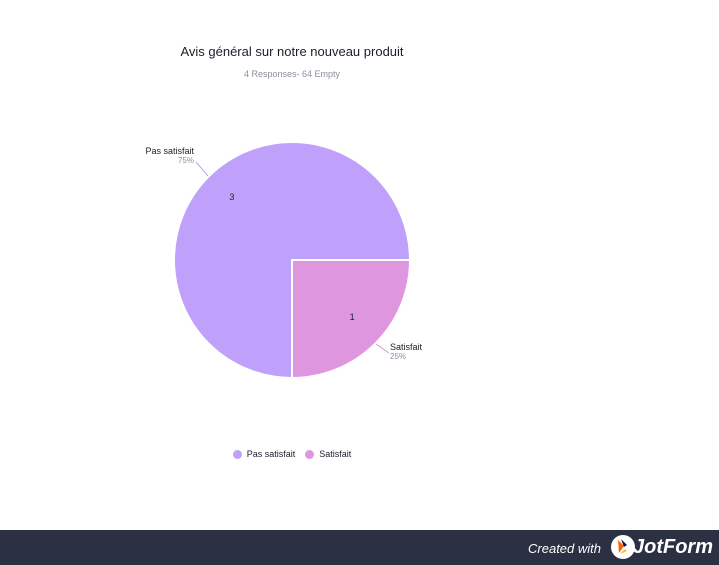 This screenshot has width=719, height=565. I want to click on created-with-text: Created with, so click(564, 548).